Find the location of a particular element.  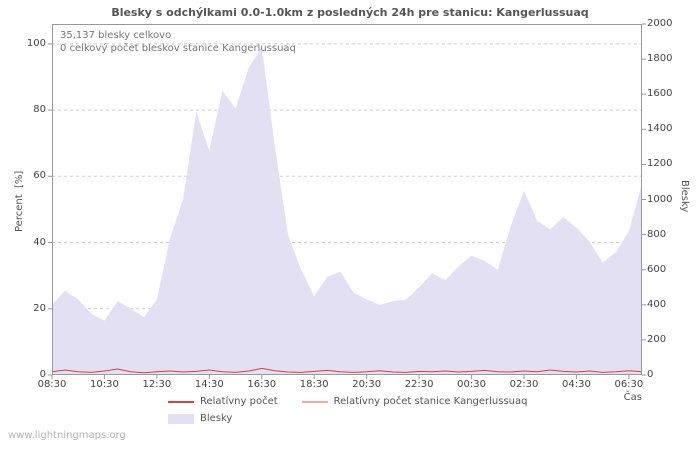

legend-line-swatch-relative is located at coordinates (181, 401).